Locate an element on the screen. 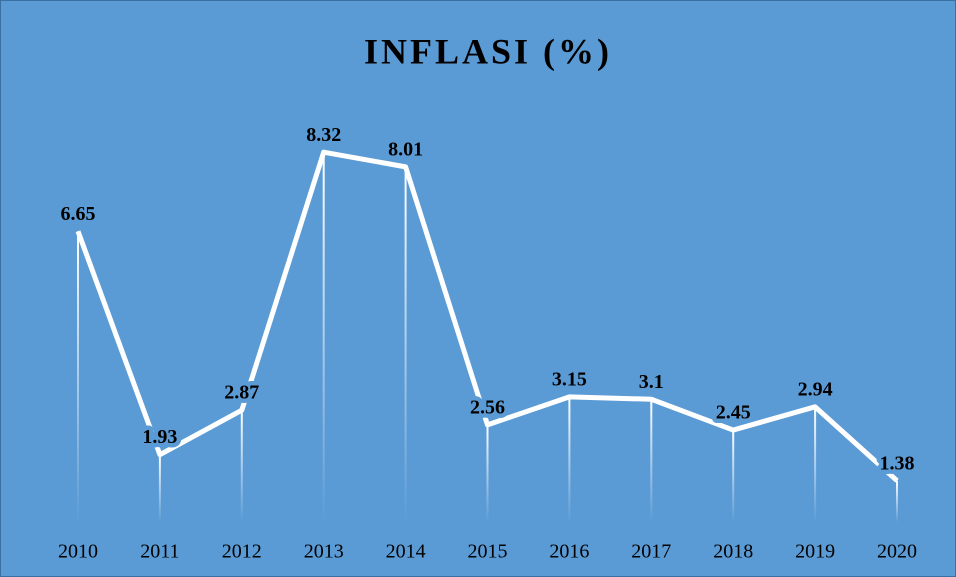 This screenshot has height=577, width=956. x-tick-label: 2020 is located at coordinates (897, 552).